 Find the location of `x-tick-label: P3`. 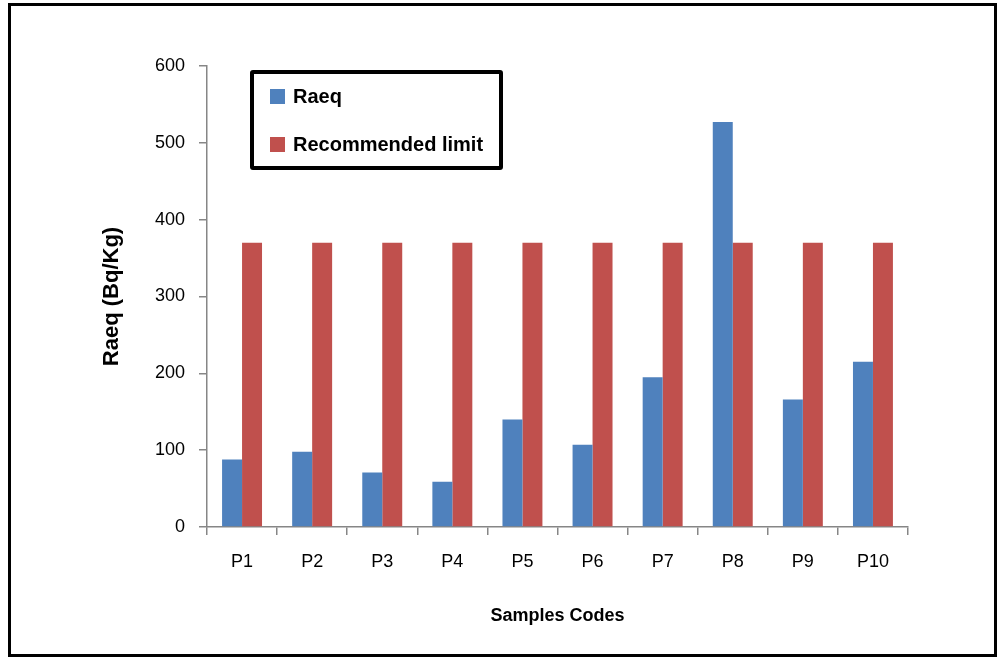

x-tick-label: P3 is located at coordinates (382, 560).